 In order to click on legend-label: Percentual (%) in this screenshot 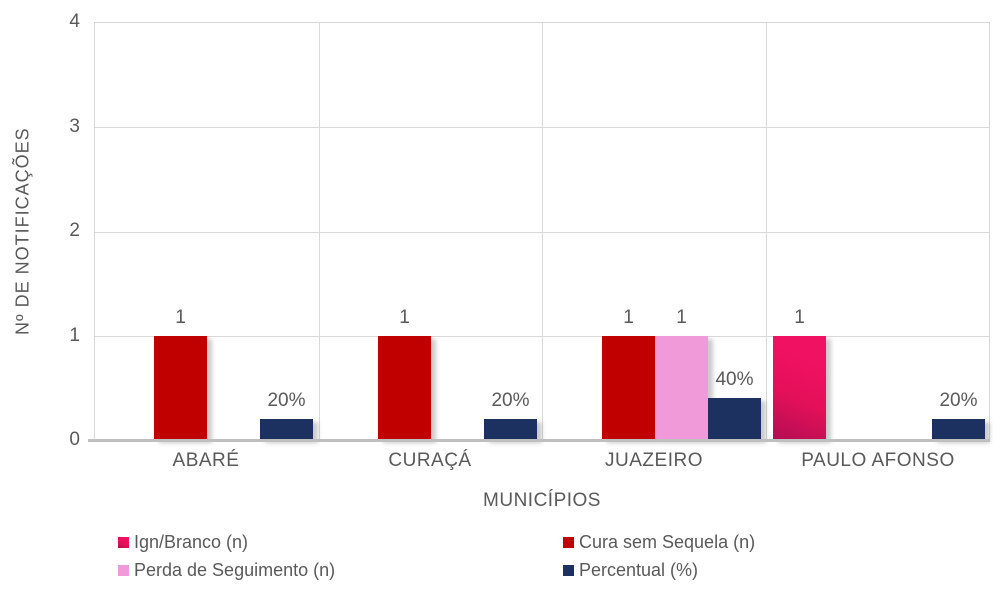, I will do `click(639, 569)`.